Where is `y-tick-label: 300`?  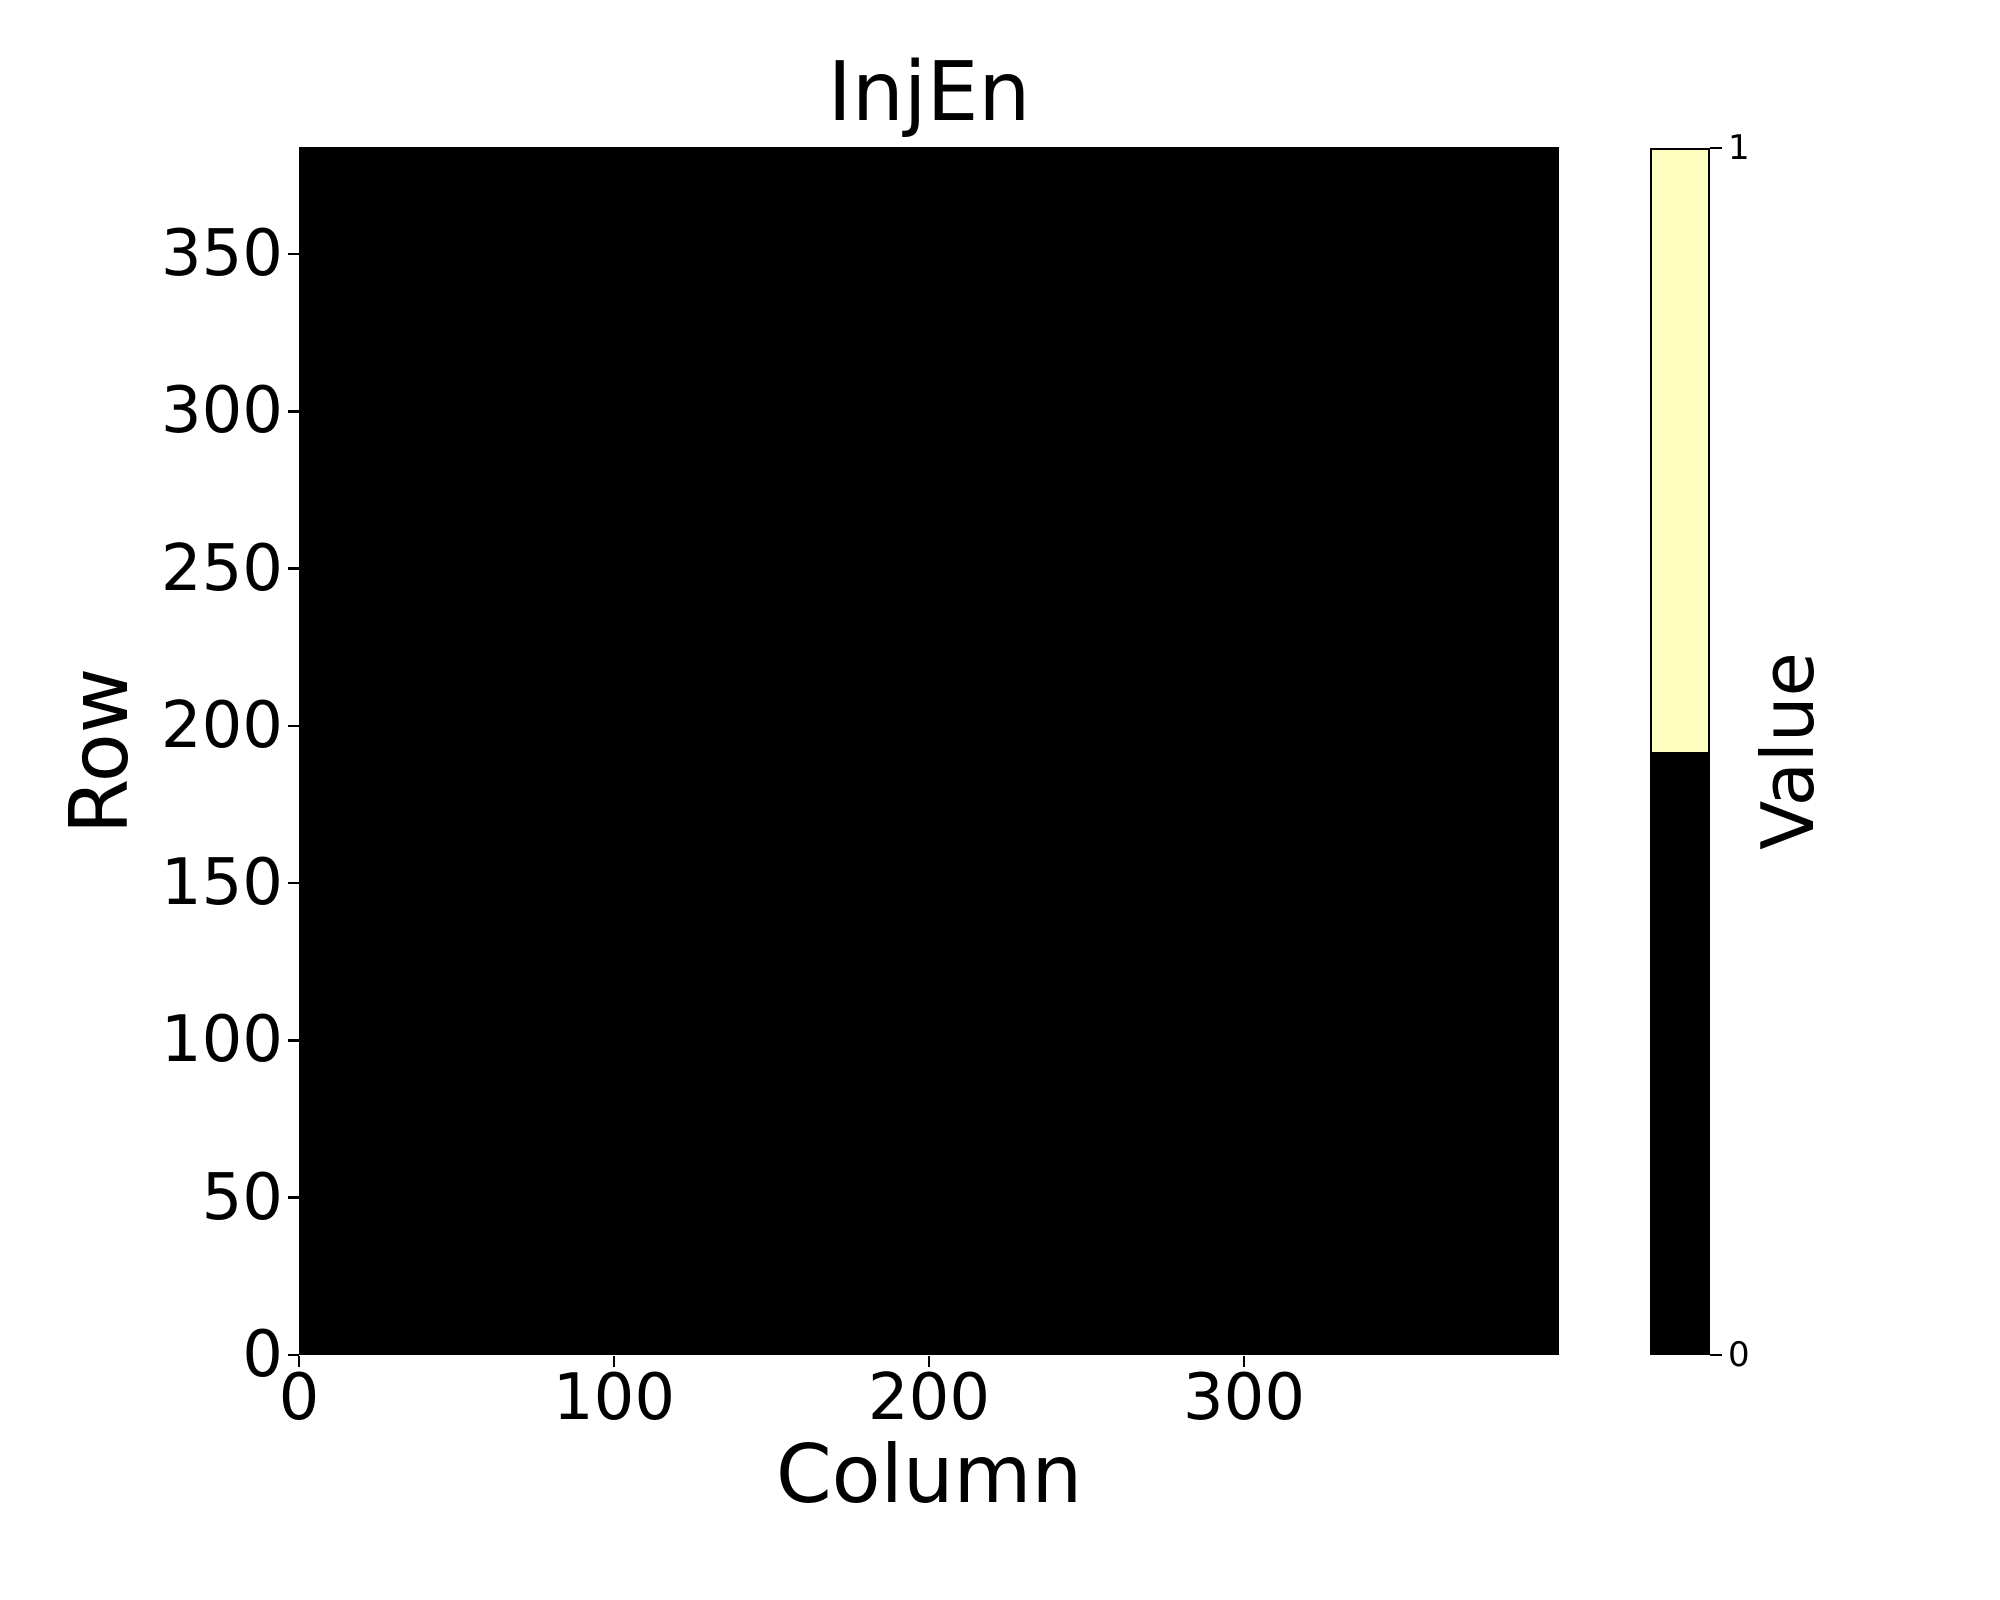 y-tick-label: 300 is located at coordinates (221, 411).